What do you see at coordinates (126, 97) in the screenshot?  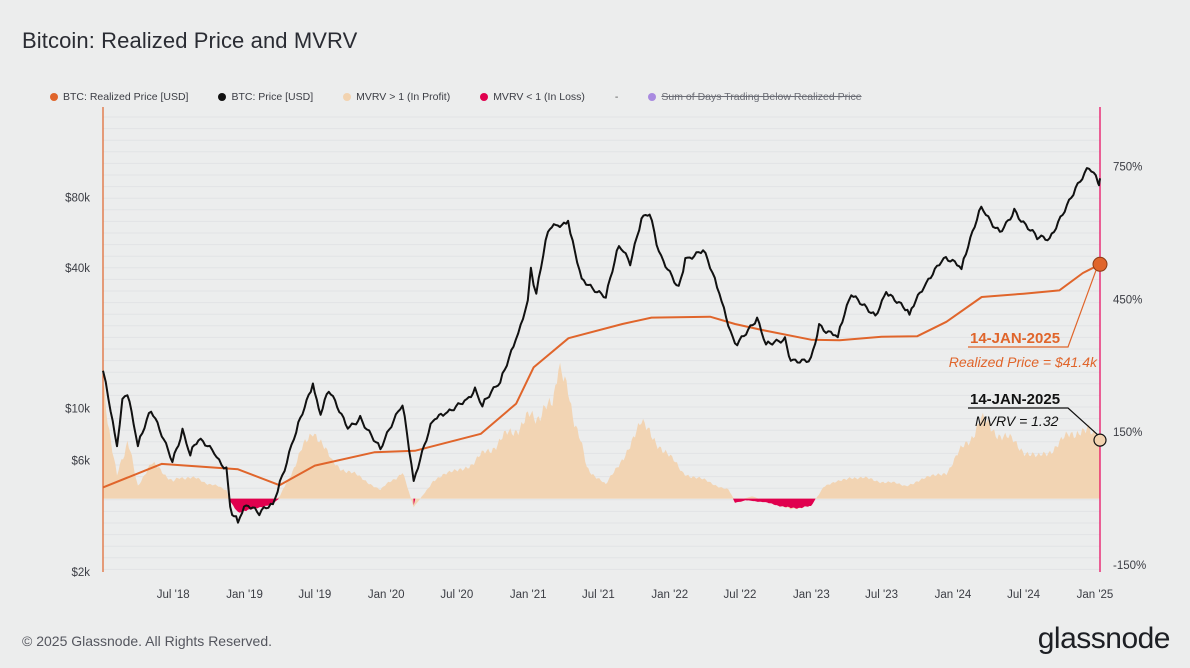 I see `legend-label: BTC: Realized Price [USD]` at bounding box center [126, 97].